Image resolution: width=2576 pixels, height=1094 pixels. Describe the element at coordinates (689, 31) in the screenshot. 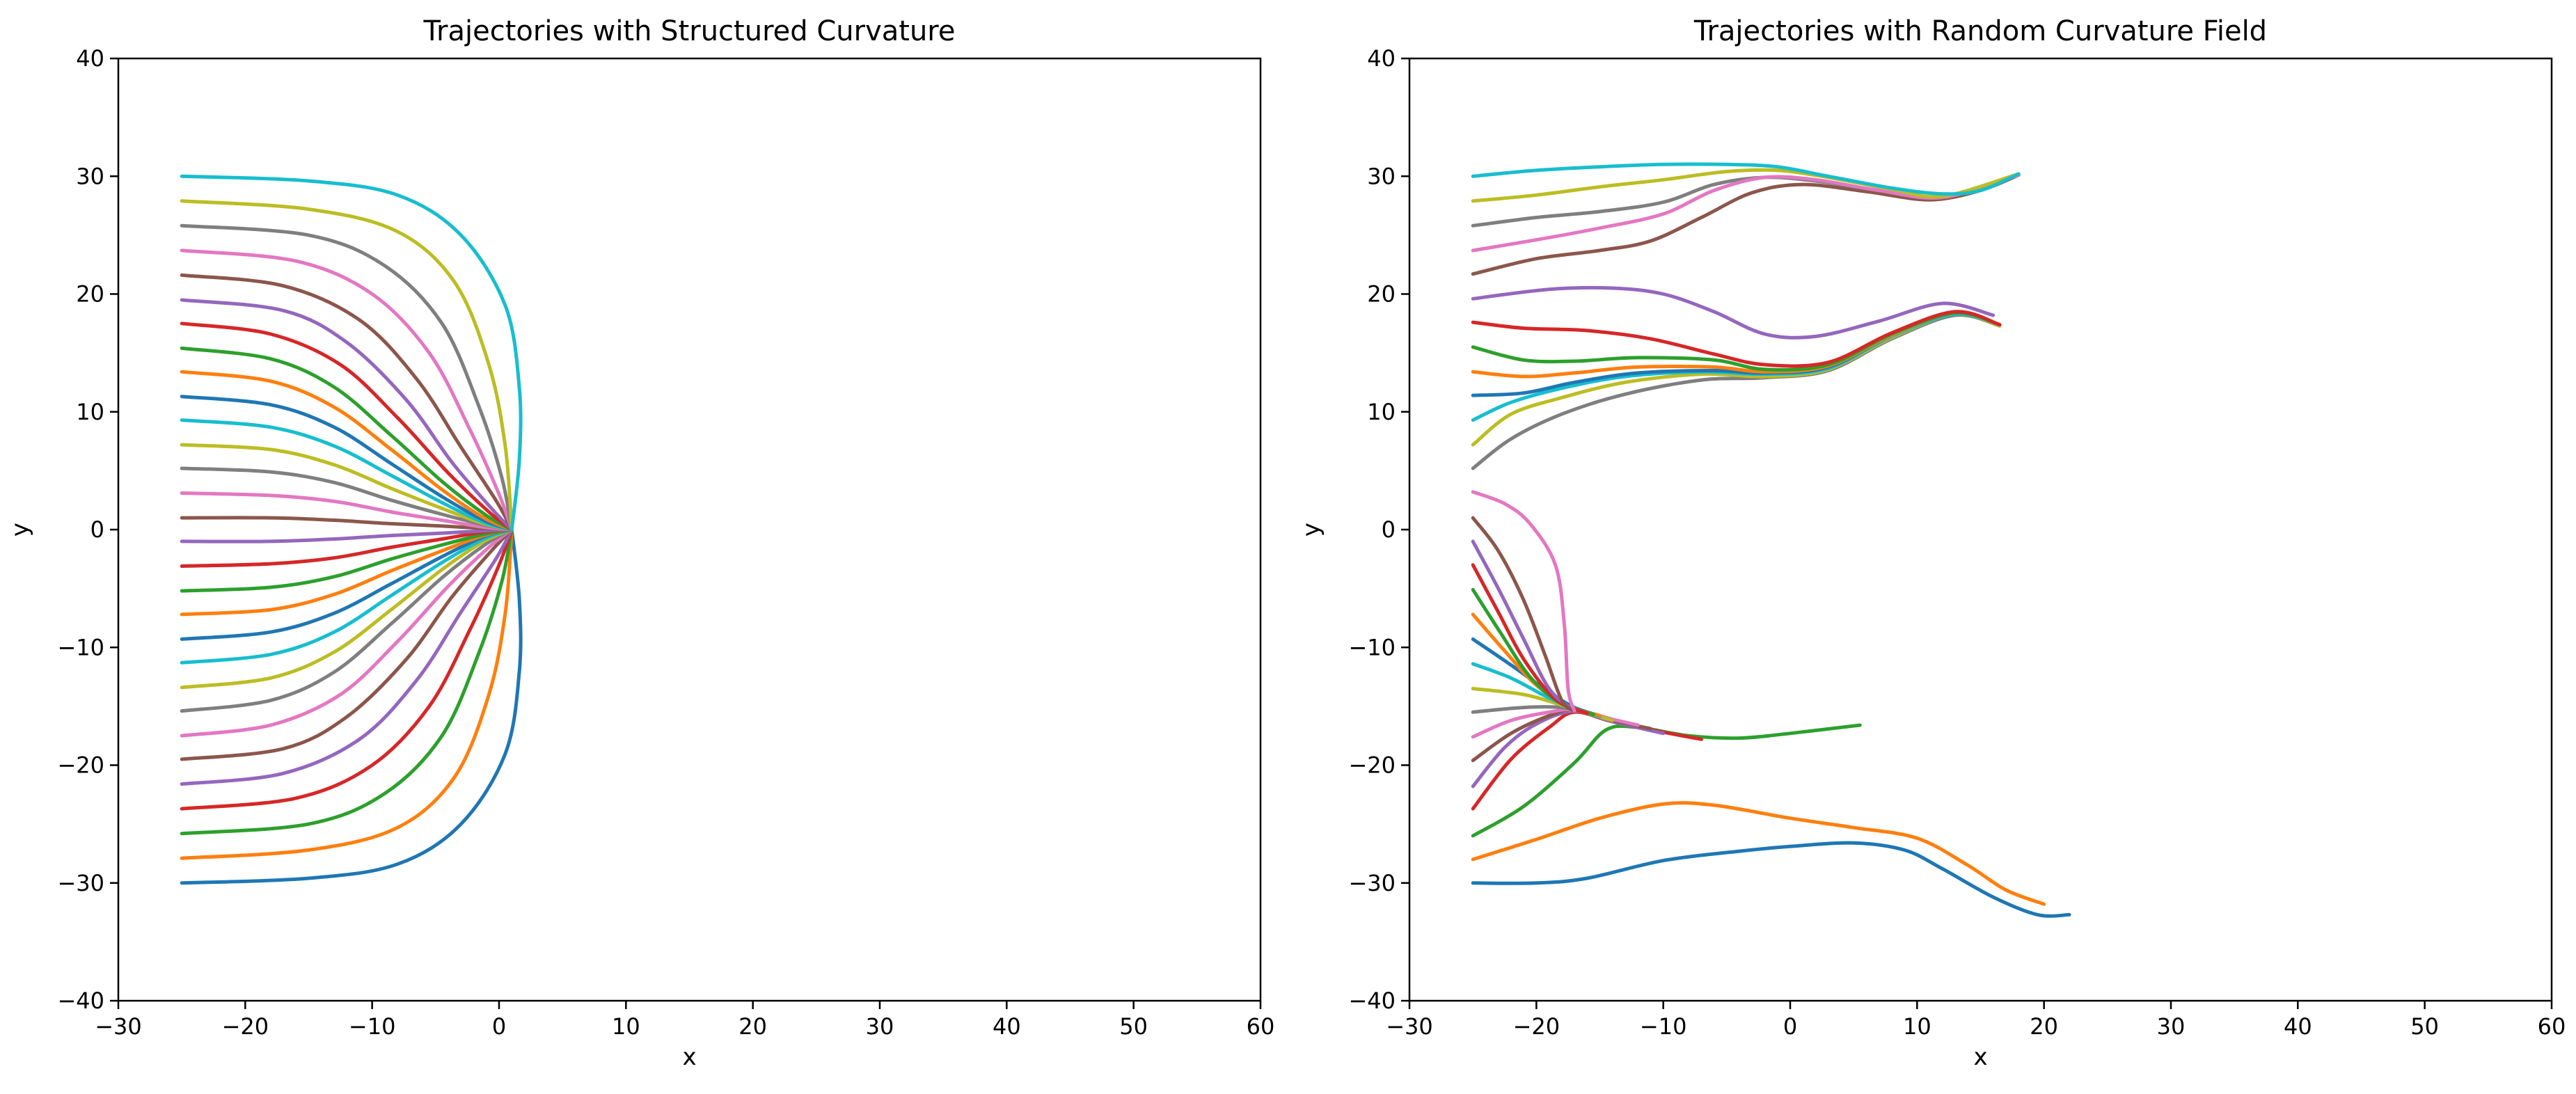

I see `chart-title: Trajectories with Structured Curvature` at that location.